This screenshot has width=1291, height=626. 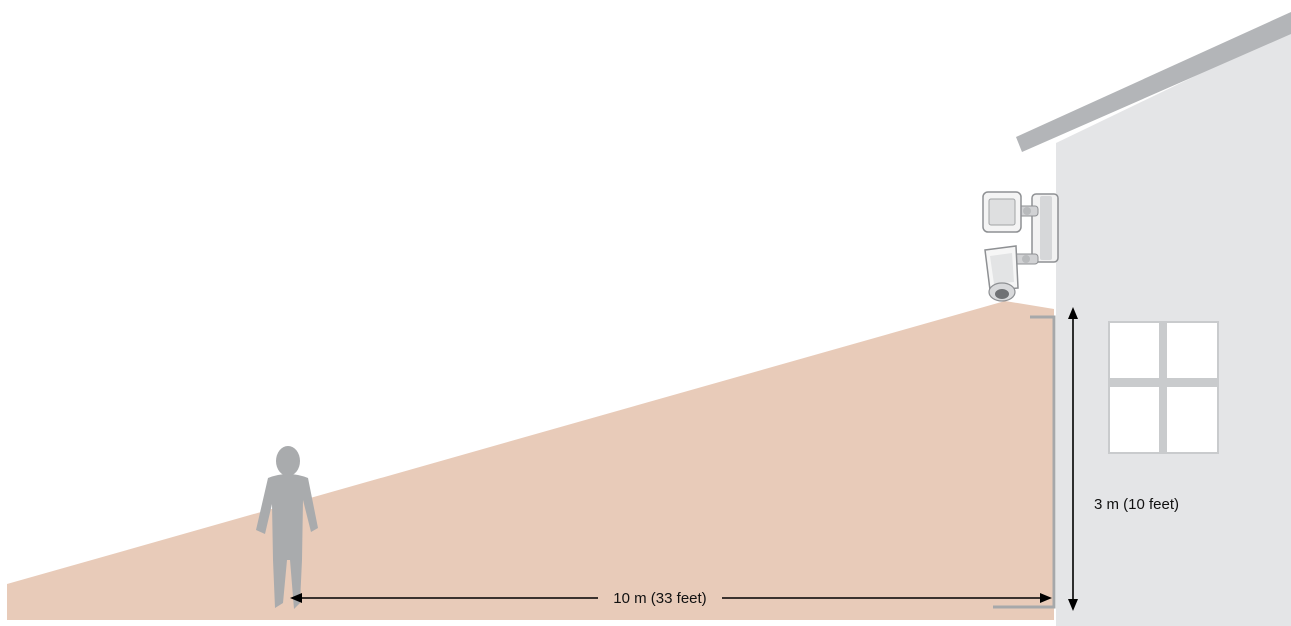 I want to click on wall-height-bracket, so click(x=1024, y=462).